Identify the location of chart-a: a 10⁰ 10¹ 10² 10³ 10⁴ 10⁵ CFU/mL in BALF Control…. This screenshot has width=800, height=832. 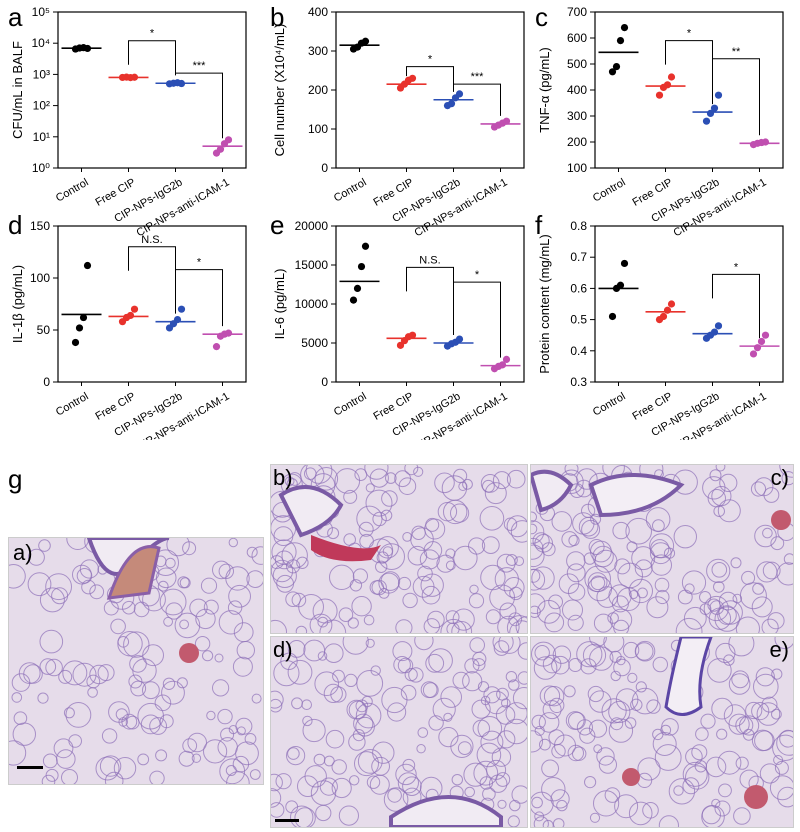
(127, 120).